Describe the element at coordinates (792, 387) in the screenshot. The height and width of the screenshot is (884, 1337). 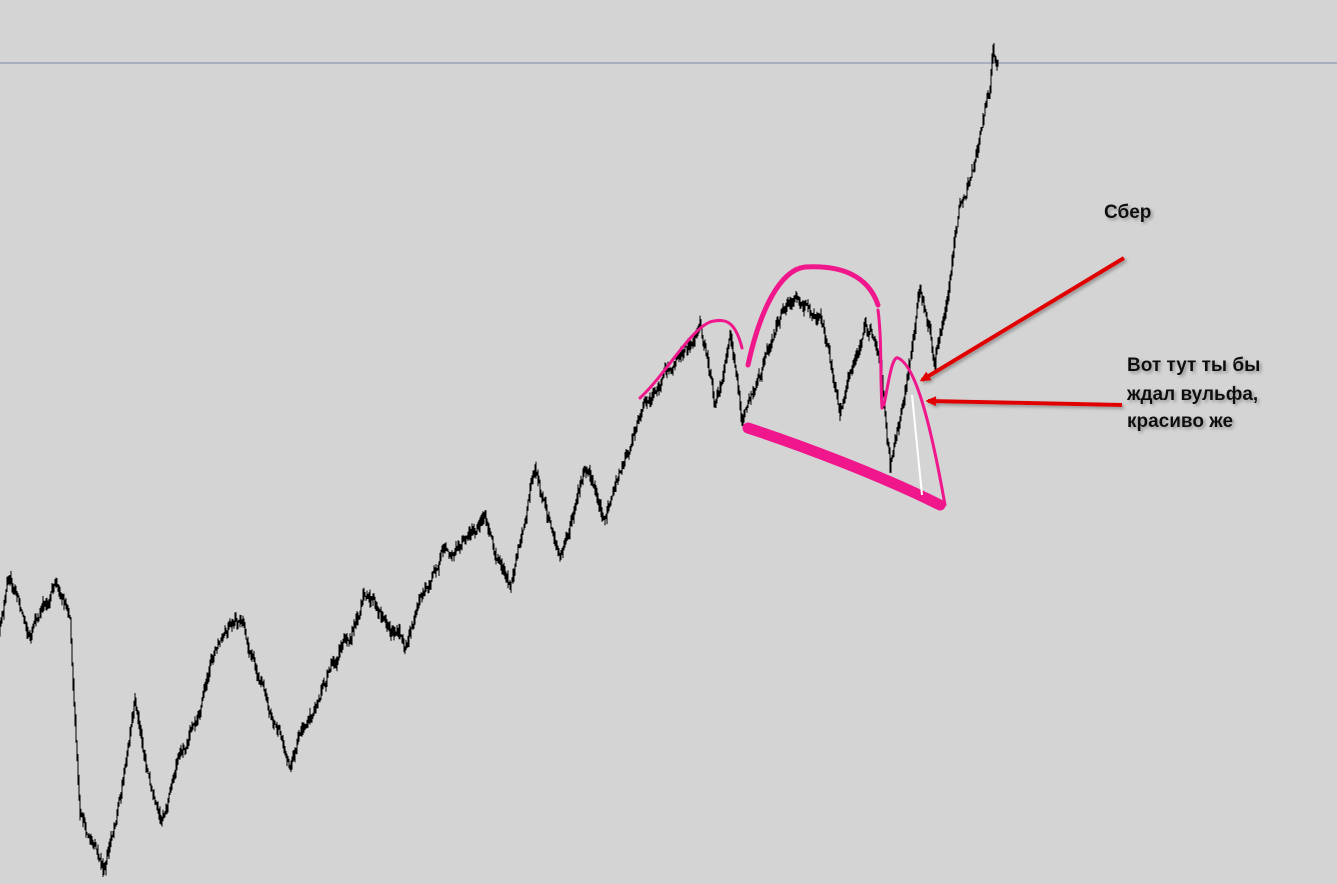
I see `pattern-drawing` at that location.